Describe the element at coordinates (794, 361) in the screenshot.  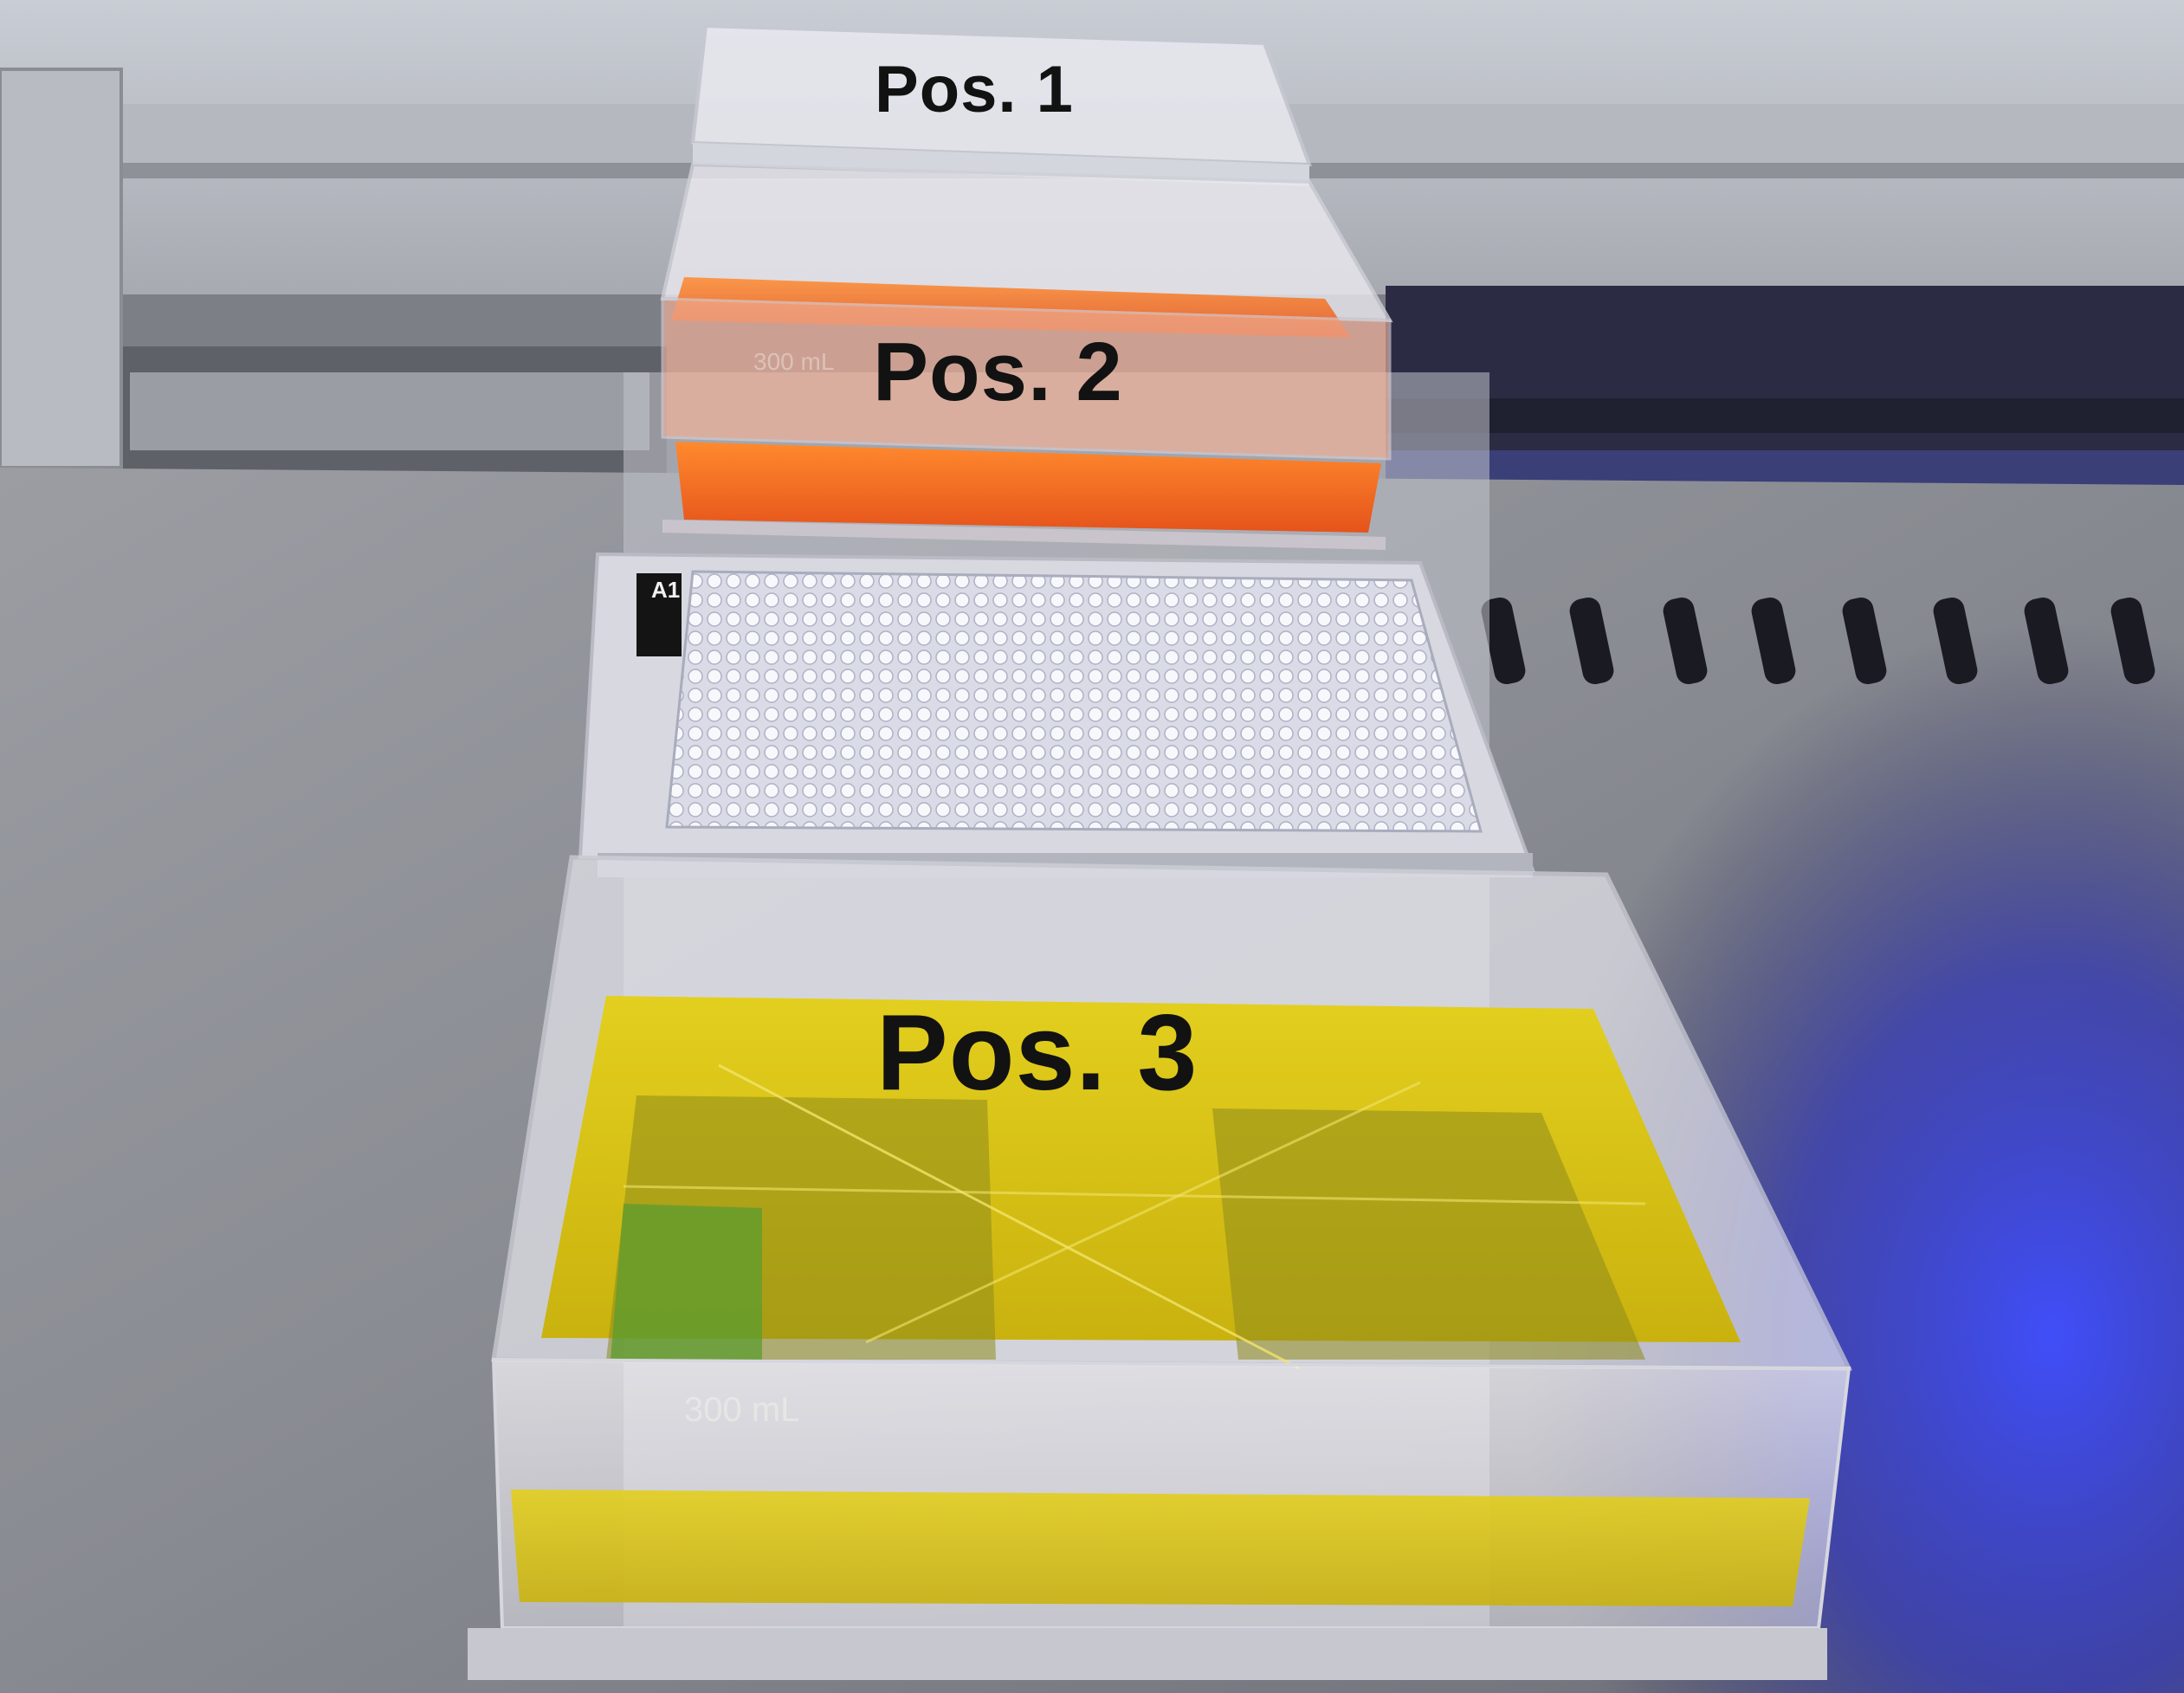
I see `reservoir2-volume-marking: 300 mL` at that location.